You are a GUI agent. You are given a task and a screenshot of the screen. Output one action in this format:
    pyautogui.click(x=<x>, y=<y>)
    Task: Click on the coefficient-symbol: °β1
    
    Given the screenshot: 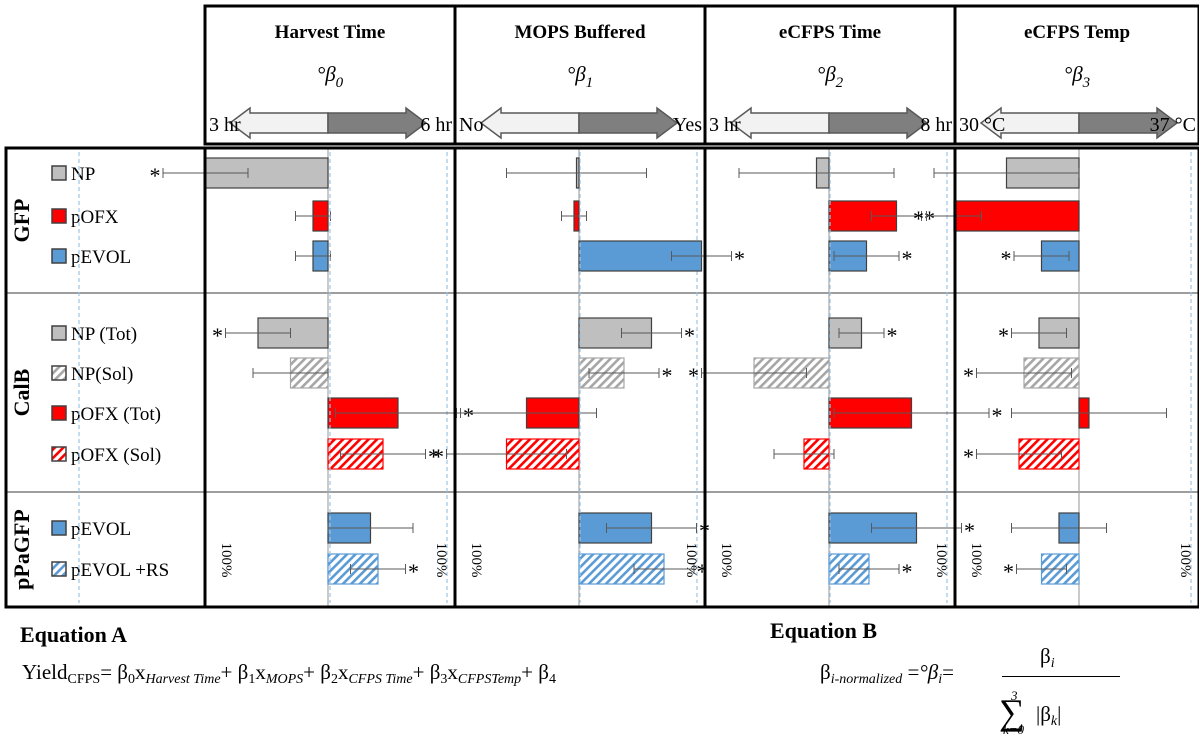 What is the action you would take?
    pyautogui.click(x=580, y=76)
    